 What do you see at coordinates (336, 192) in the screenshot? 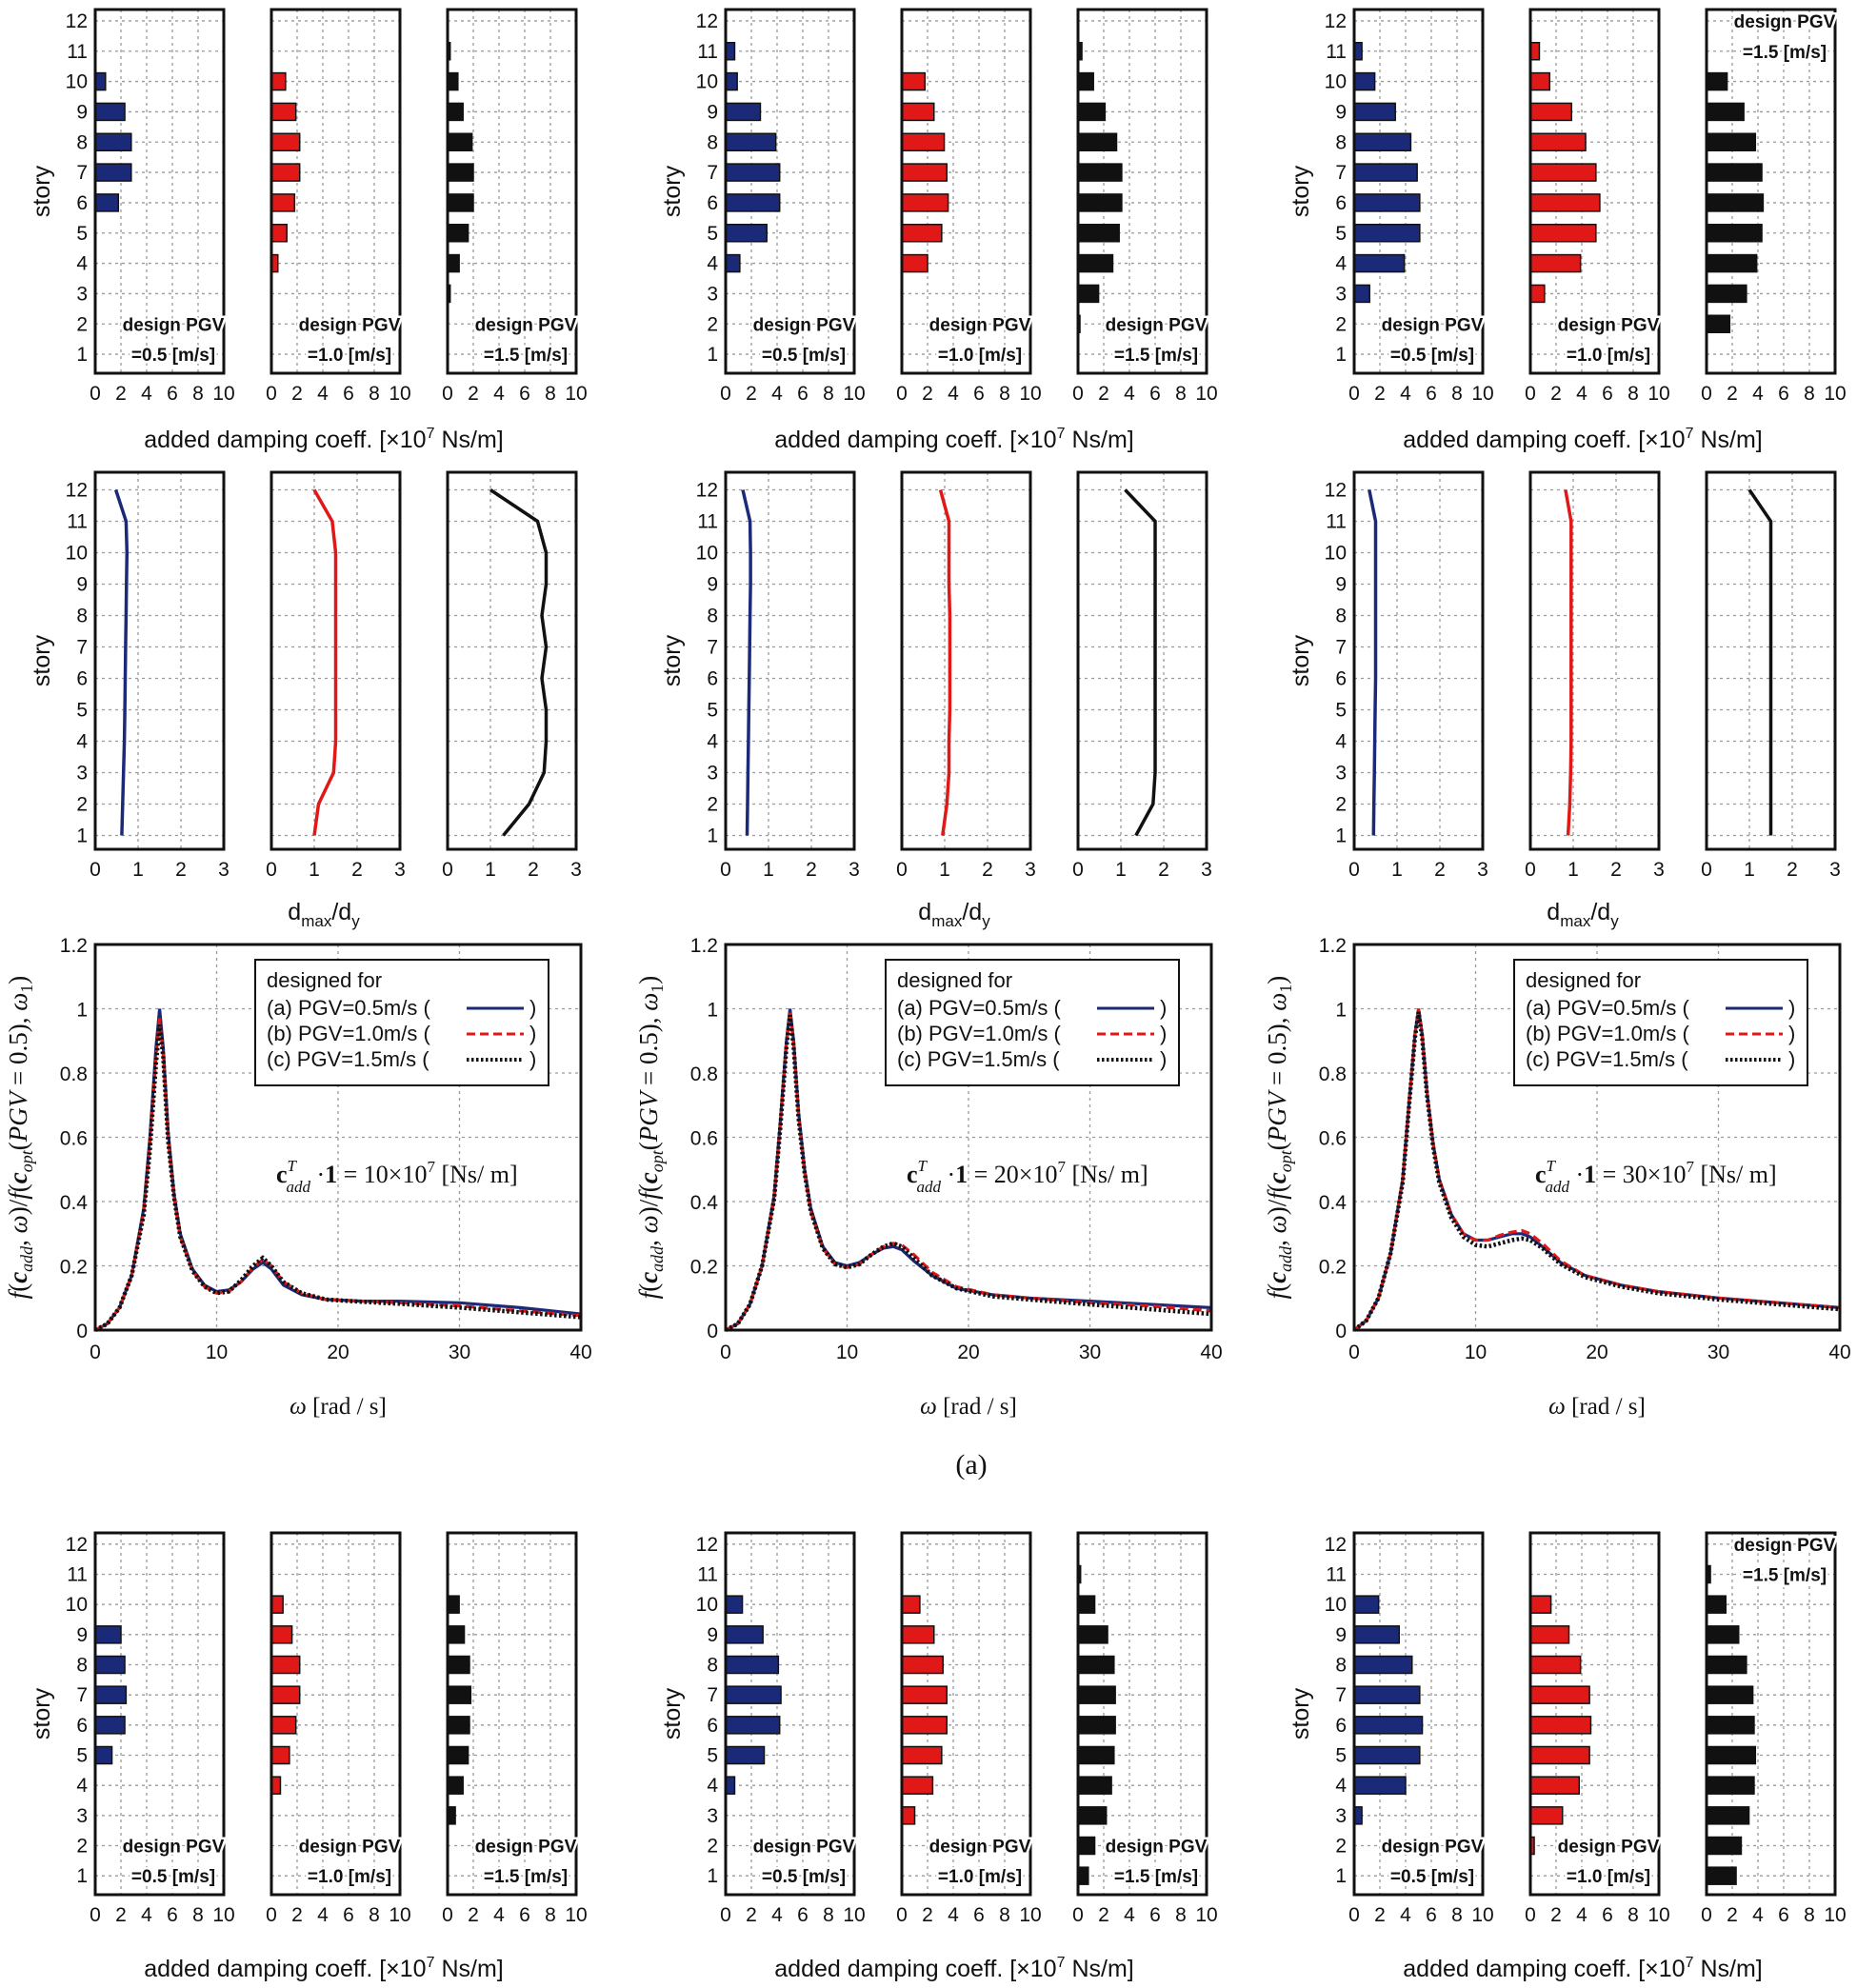
I see `bar-panel: design PGV =1.0 [m/s]` at bounding box center [336, 192].